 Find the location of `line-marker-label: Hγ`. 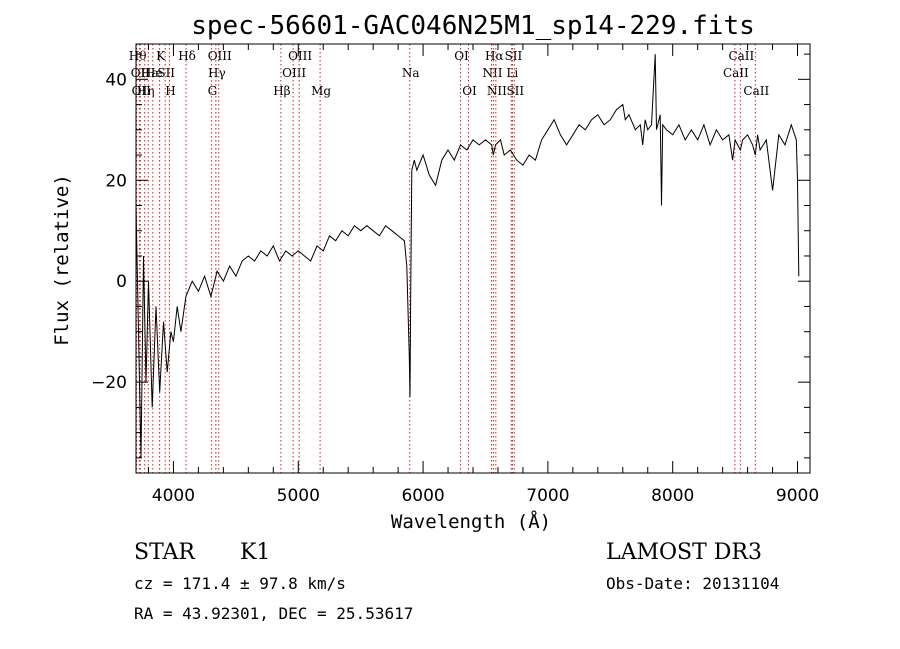

line-marker-label: Hγ is located at coordinates (217, 73).